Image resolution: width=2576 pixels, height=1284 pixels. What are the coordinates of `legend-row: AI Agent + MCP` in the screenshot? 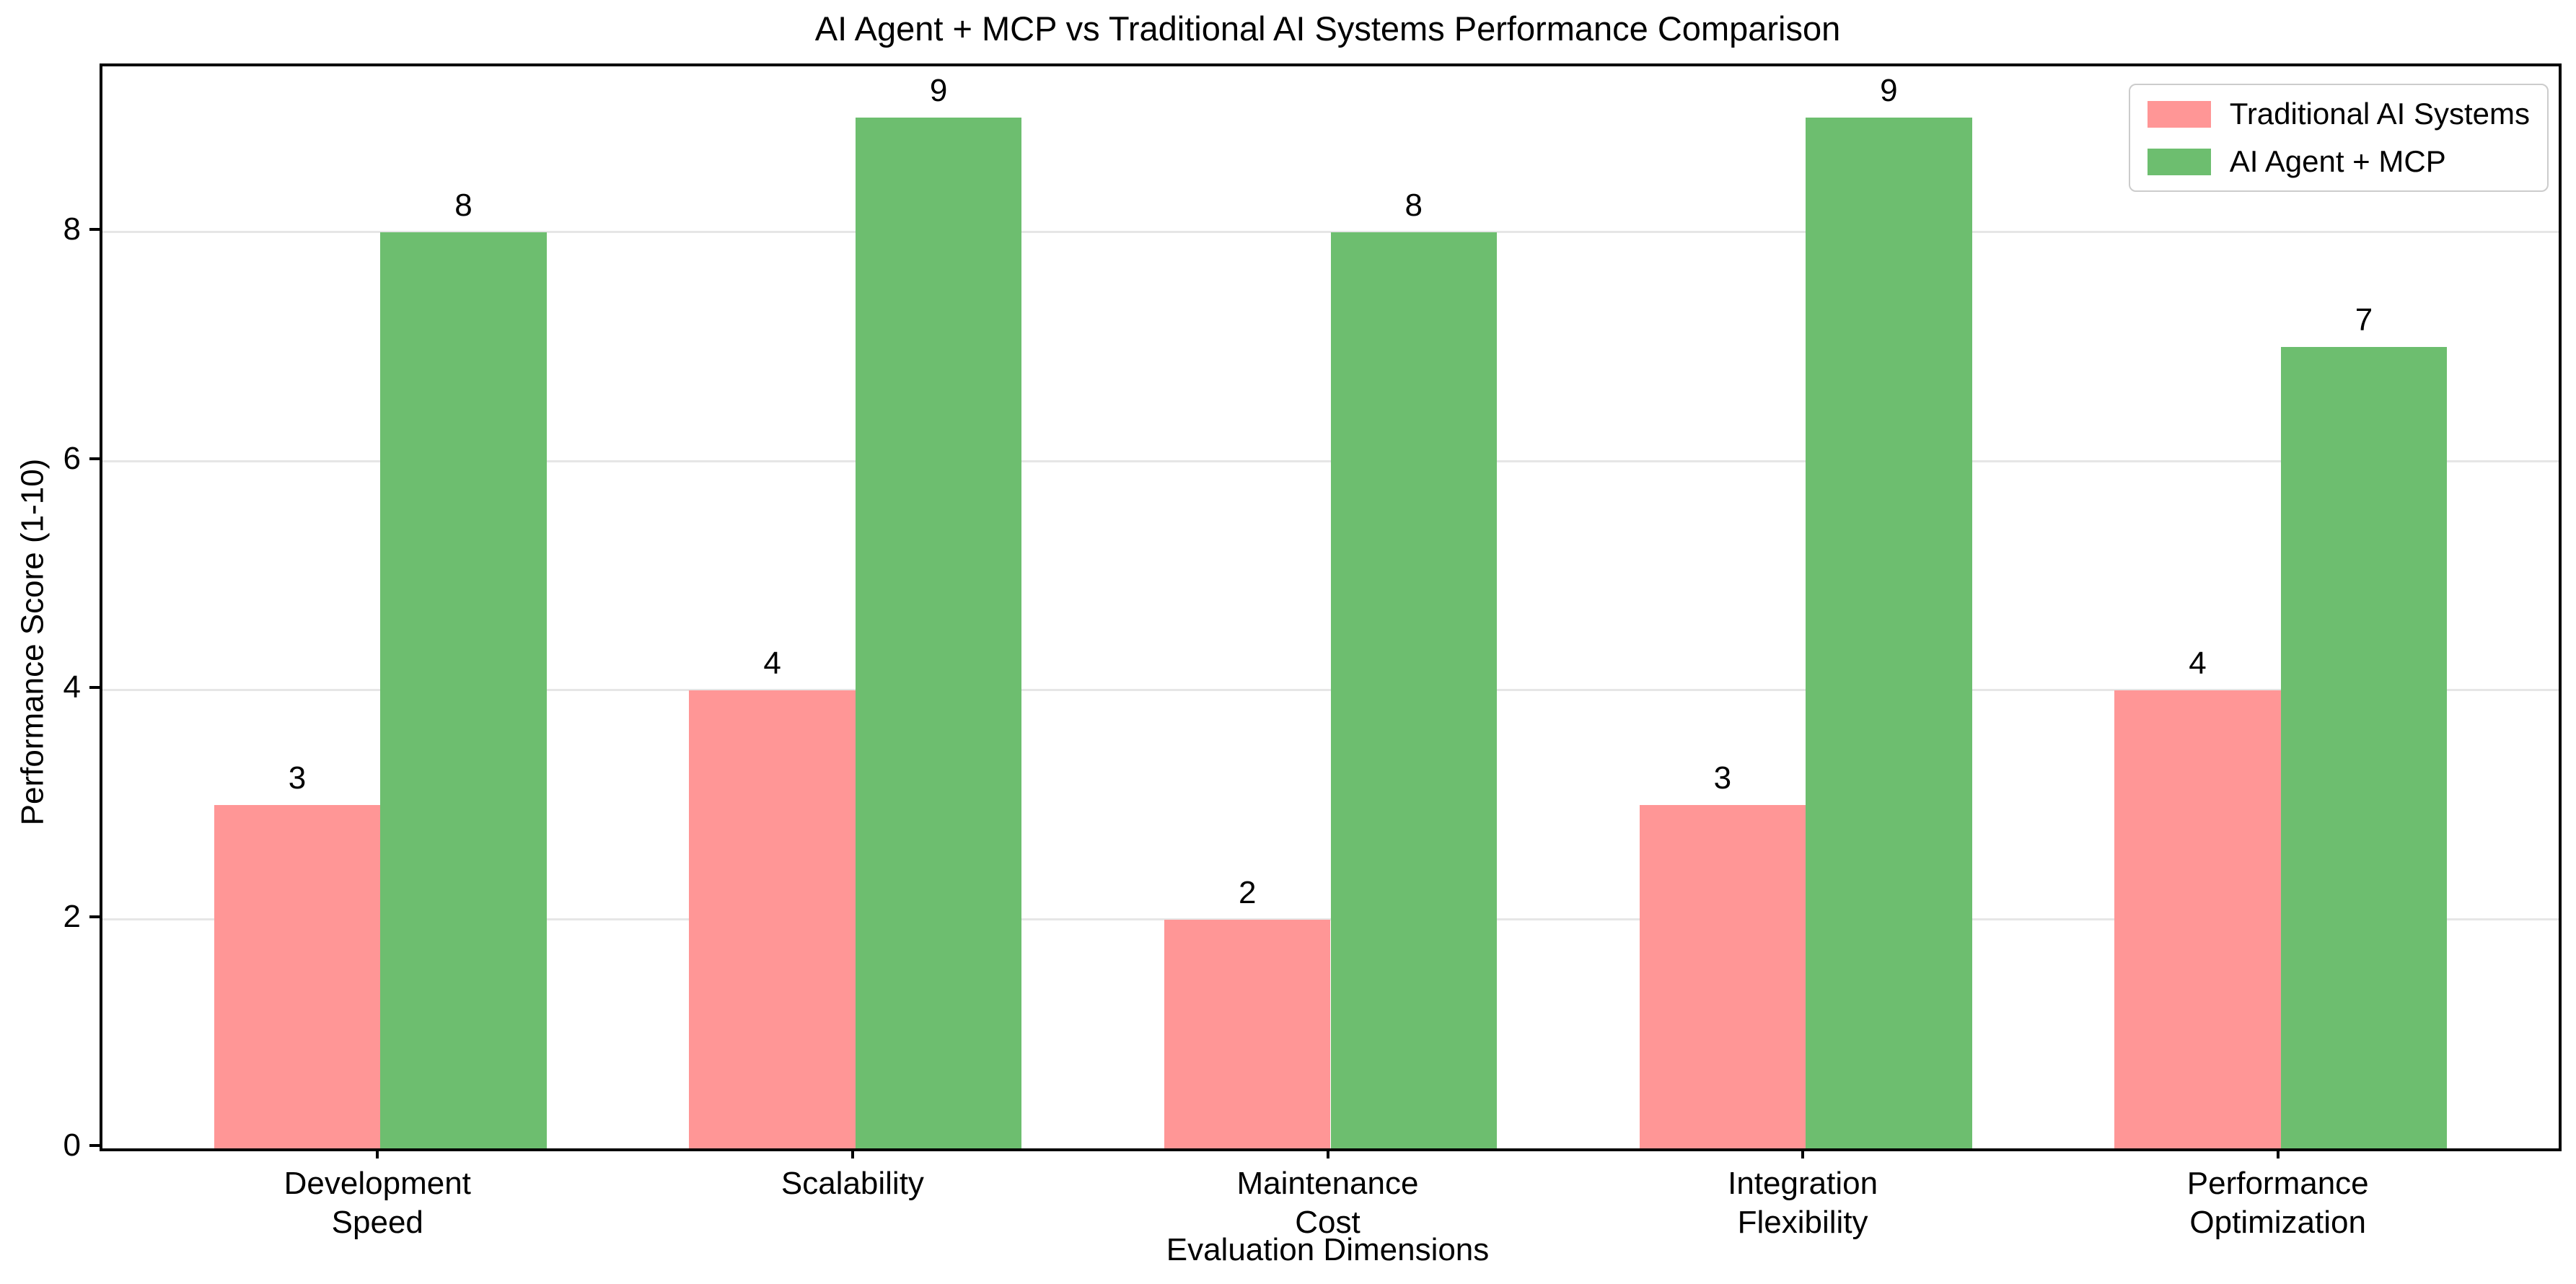 It's located at (2338, 161).